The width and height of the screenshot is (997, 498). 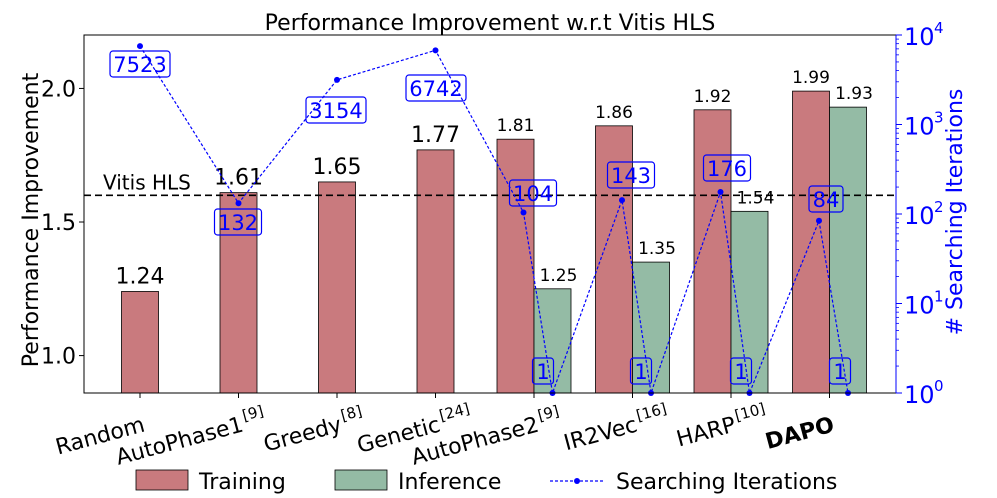 I want to click on inference-value-label: 1.93, so click(x=854, y=94).